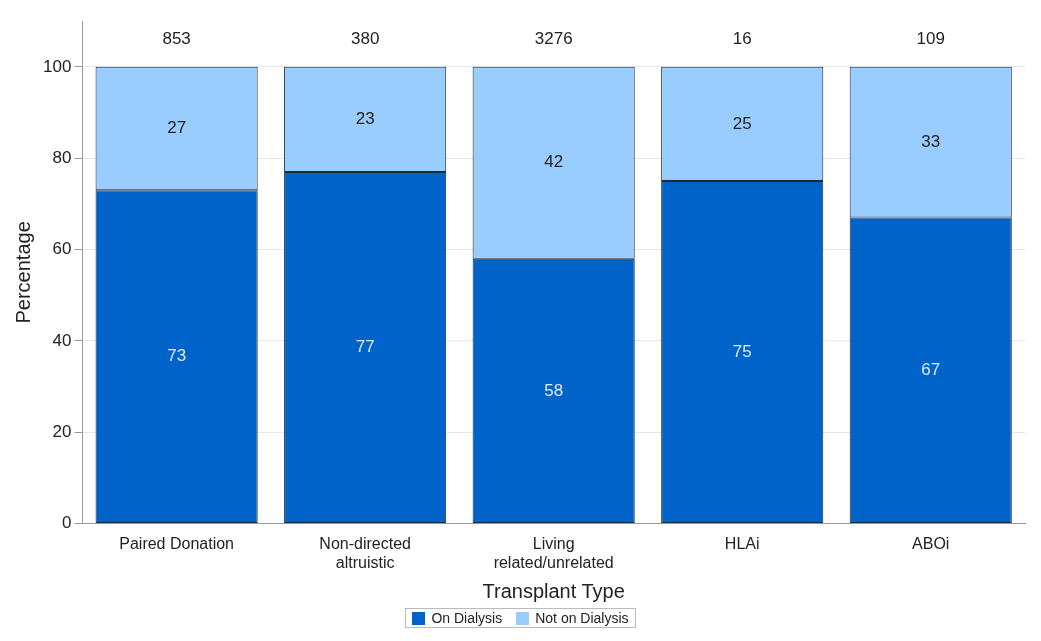  I want to click on y-tick-label: 0, so click(66, 523).